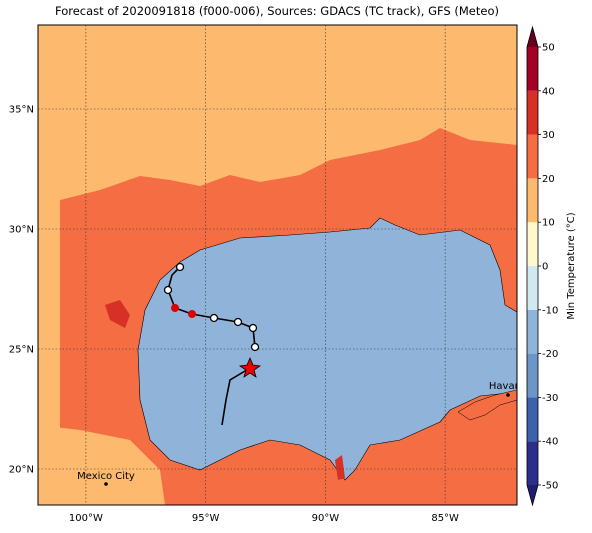  What do you see at coordinates (550, 310) in the screenshot?
I see `colorbar-tick-label: -10` at bounding box center [550, 310].